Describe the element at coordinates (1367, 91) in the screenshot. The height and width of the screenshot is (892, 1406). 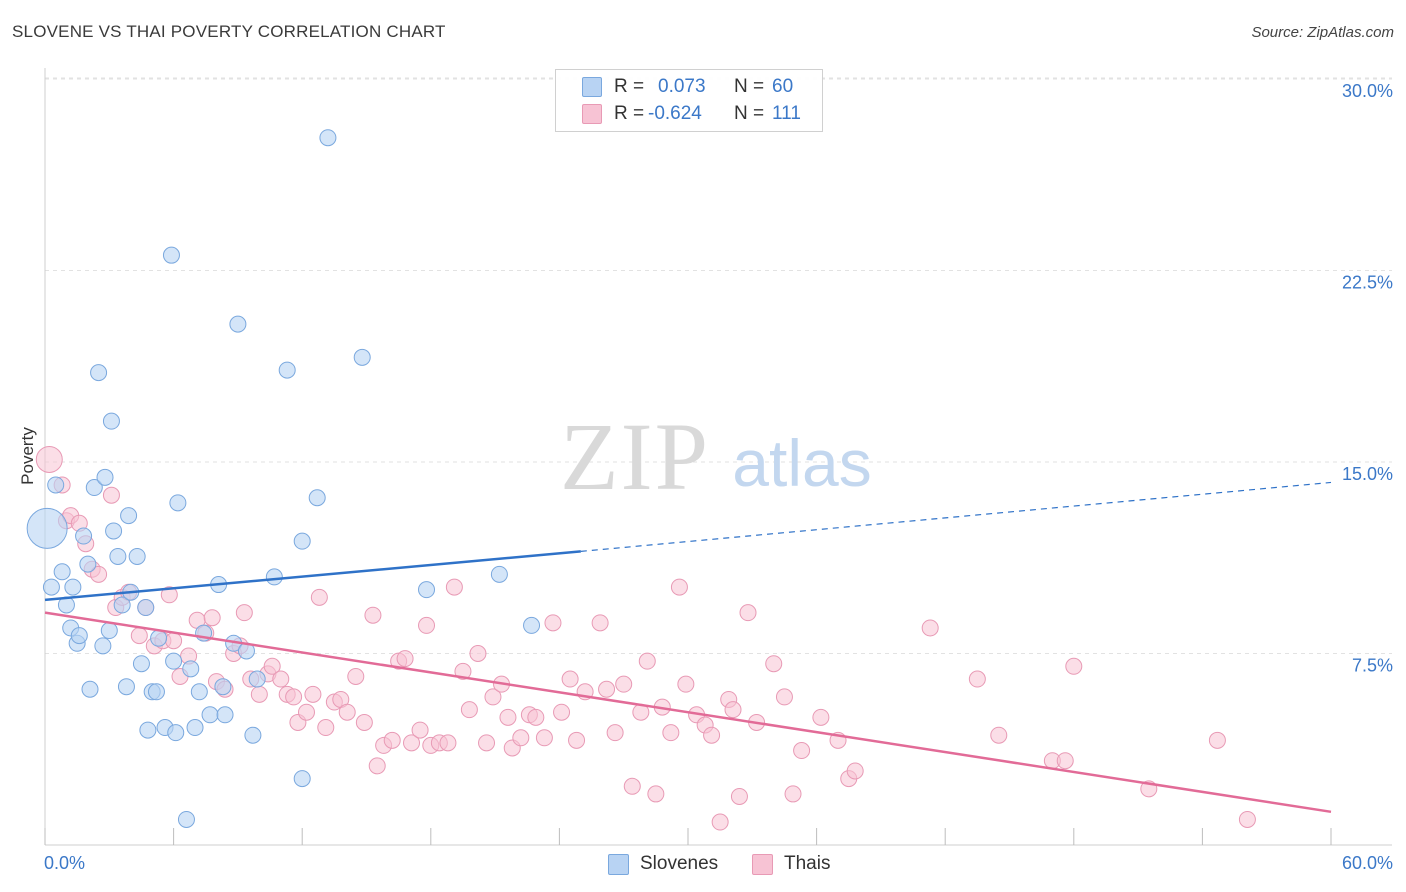
I see `y-tick-label: 30.0%` at that location.